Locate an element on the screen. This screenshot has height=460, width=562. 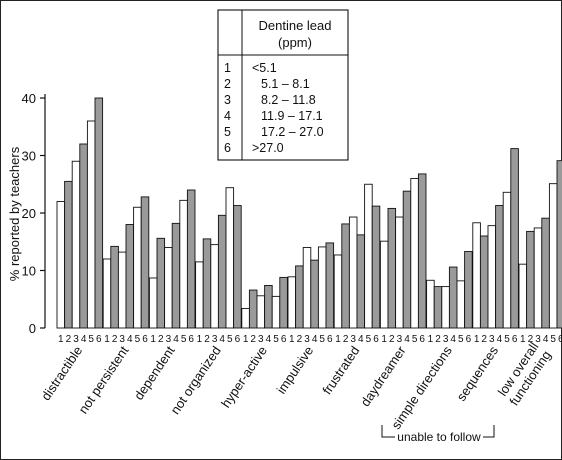
bar-number-dependent-4: 4 is located at coordinates (176, 339).